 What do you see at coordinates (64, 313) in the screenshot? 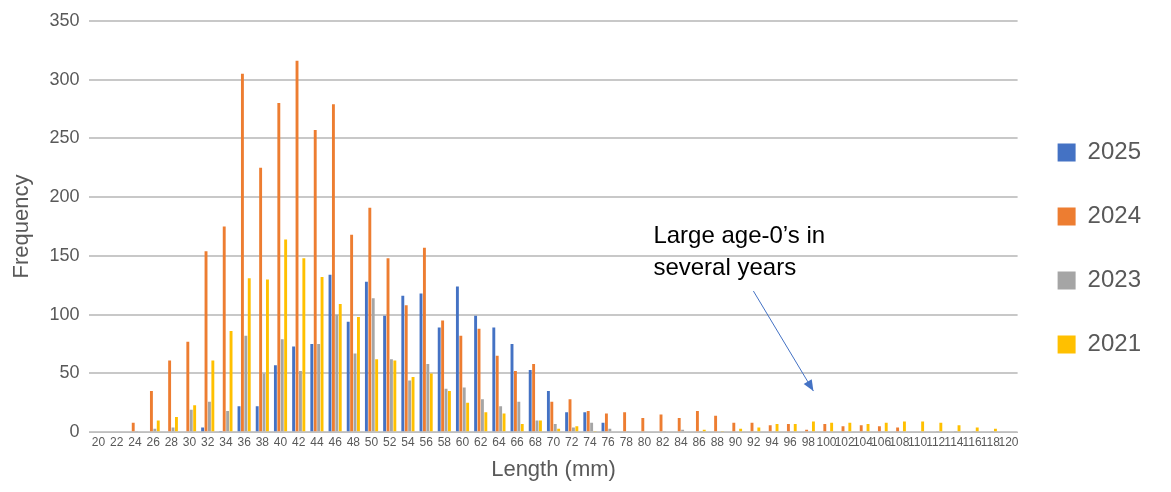
I see `y-tick-label: 100` at bounding box center [64, 313].